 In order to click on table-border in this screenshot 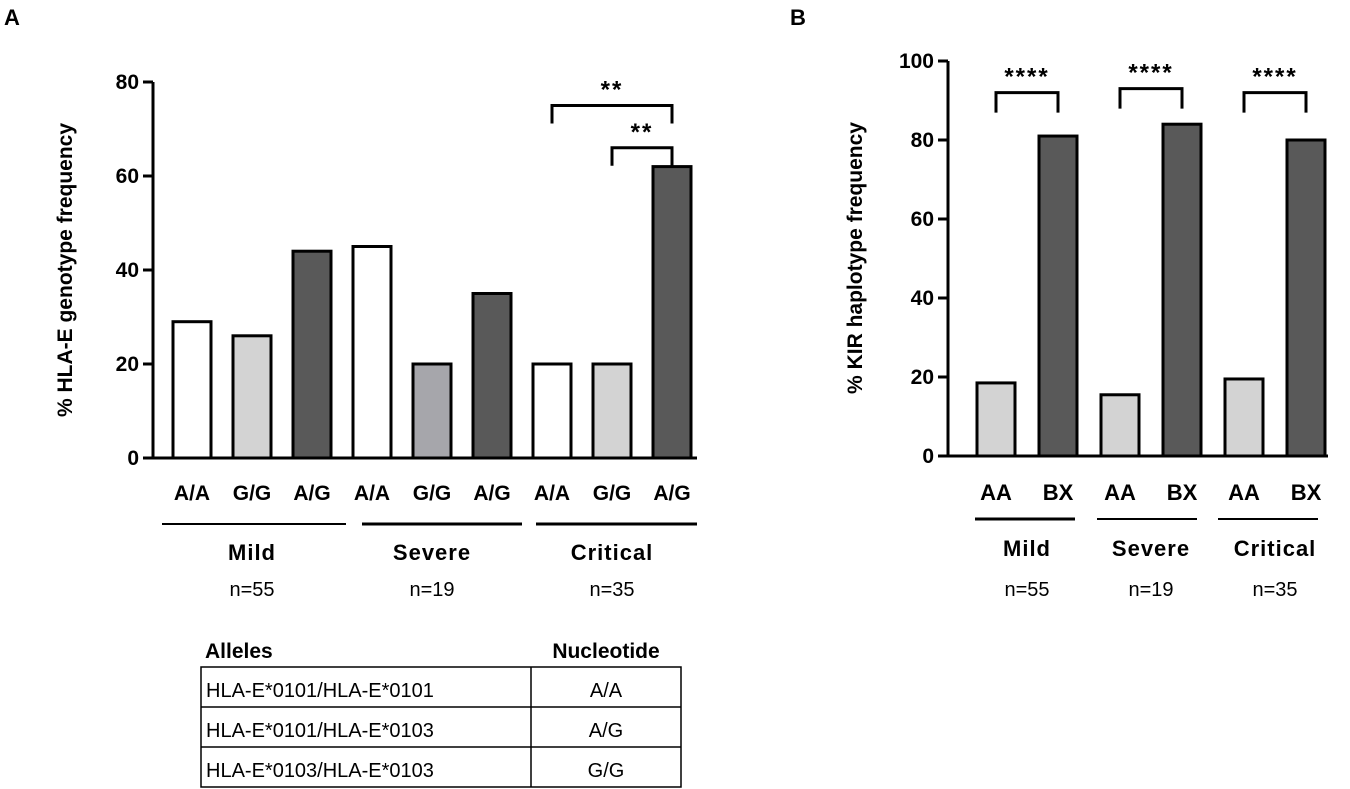, I will do `click(441, 727)`.